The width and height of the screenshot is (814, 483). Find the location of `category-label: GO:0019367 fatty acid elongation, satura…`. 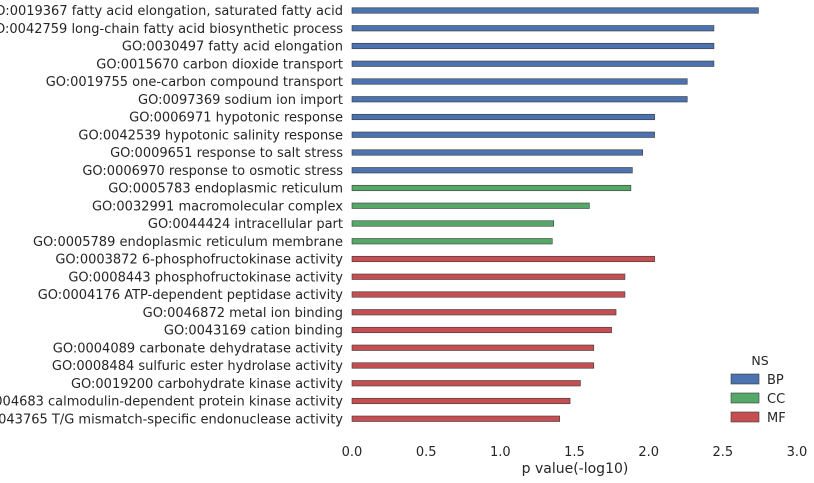

category-label: GO:0019367 fatty acid elongation, satura… is located at coordinates (171, 11).